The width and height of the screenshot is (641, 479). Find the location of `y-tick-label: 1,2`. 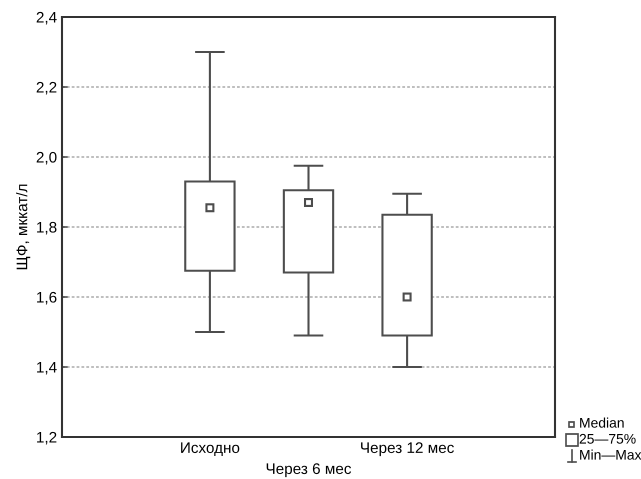

y-tick-label: 1,2 is located at coordinates (46, 438).